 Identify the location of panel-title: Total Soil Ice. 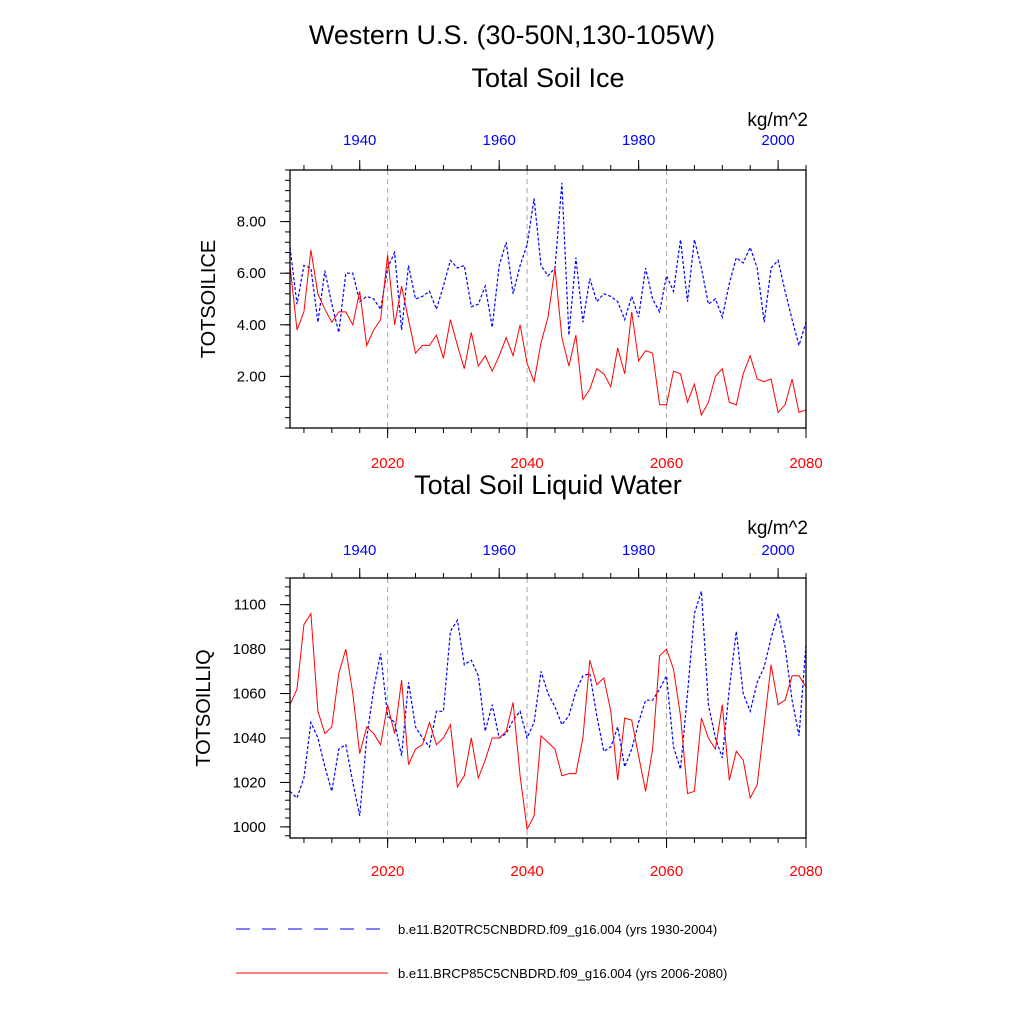
(547, 78).